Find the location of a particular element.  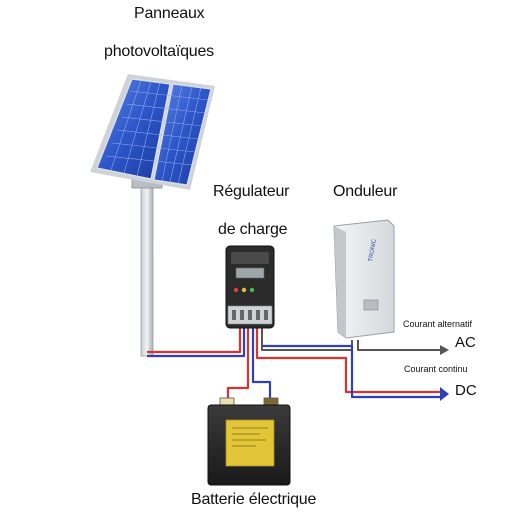

ac-caption: Courant alternatif is located at coordinates (438, 324).